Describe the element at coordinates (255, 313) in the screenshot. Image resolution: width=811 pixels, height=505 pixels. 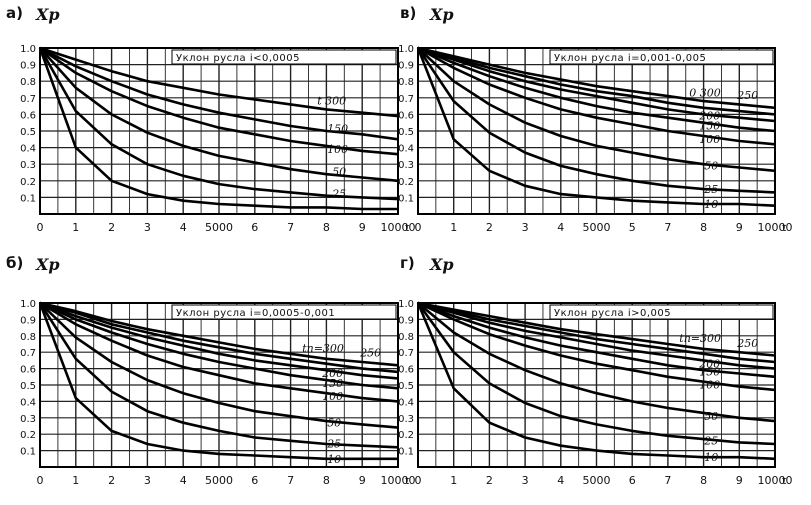
I see `chart-title: Уклон русла i=0,0005-0,001` at that location.